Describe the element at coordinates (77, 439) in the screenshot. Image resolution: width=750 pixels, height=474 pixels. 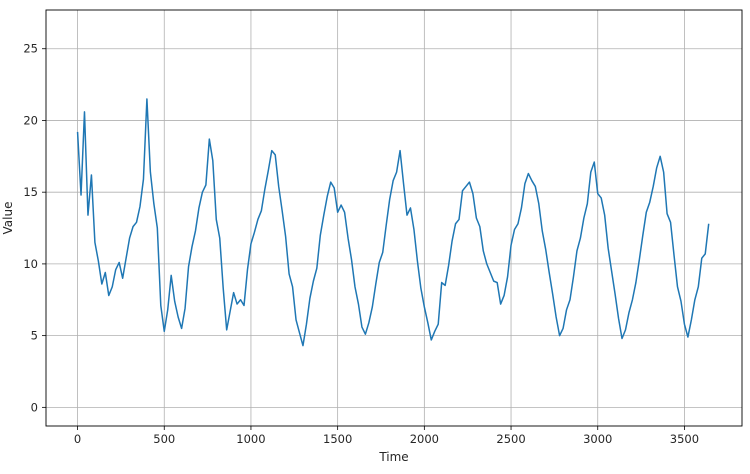
I see `x-tick-label: 0` at that location.